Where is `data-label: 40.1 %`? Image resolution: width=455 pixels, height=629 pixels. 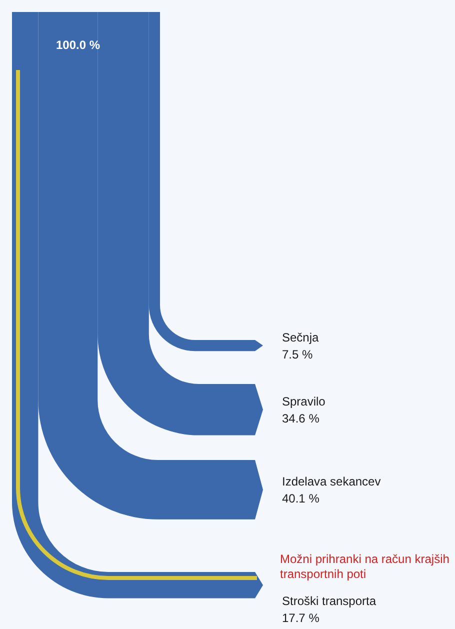
data-label: 40.1 % is located at coordinates (301, 499).